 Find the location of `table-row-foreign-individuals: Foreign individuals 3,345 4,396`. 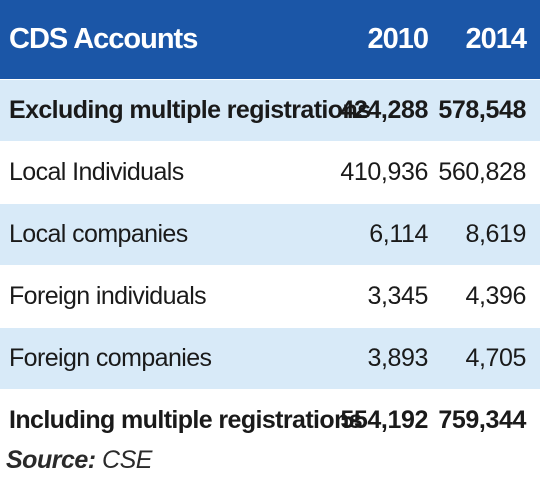

table-row-foreign-individuals: Foreign individuals 3,345 4,396 is located at coordinates (270, 297).